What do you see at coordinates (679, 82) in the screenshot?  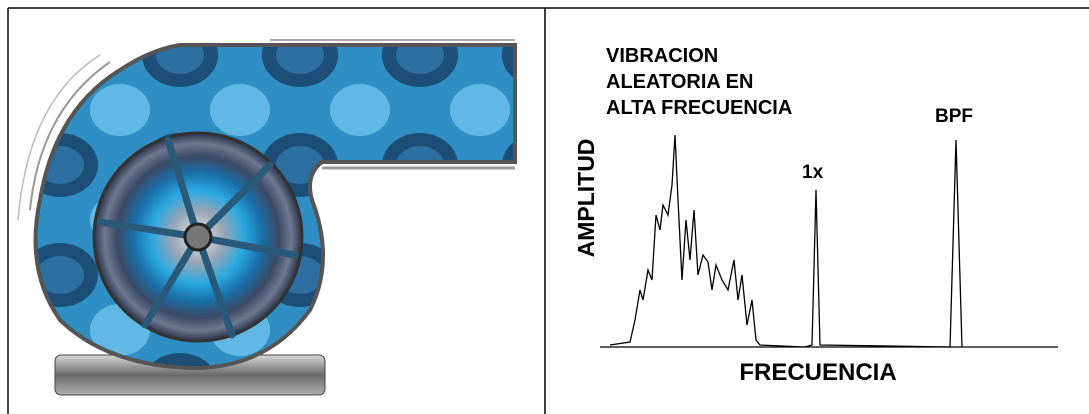 I see `annotation-line: ALEATORIA EN` at bounding box center [679, 82].